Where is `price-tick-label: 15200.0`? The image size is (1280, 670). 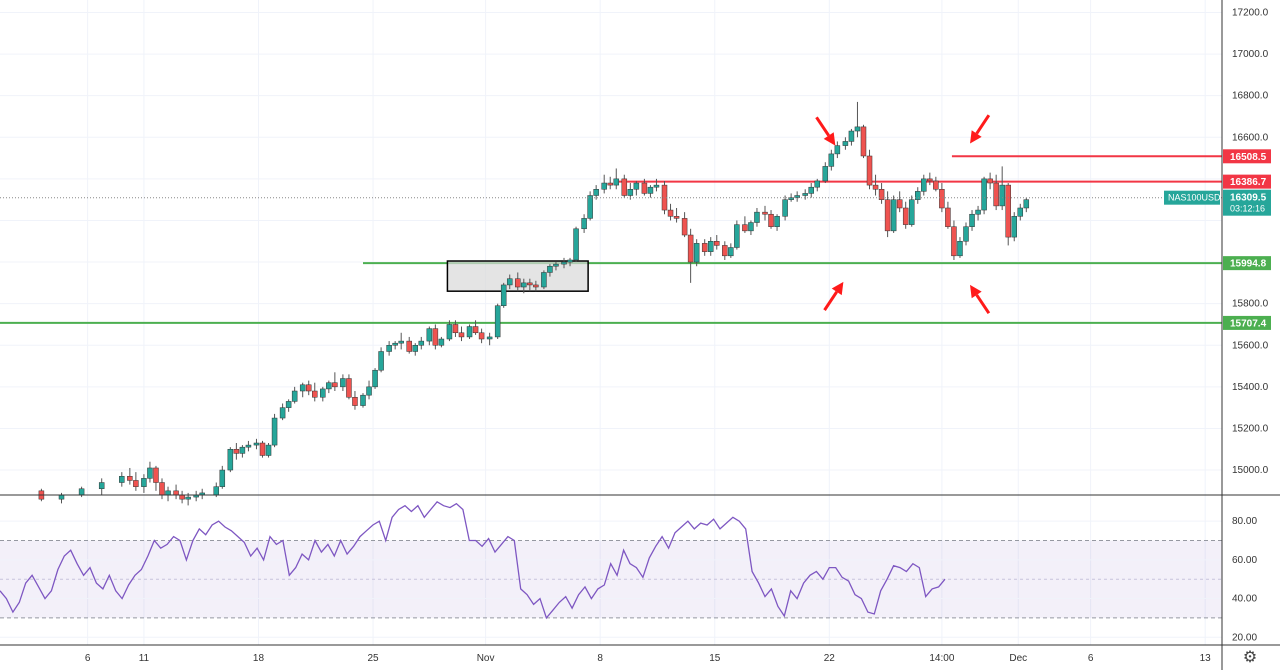
price-tick-label: 15200.0 is located at coordinates (1250, 428).